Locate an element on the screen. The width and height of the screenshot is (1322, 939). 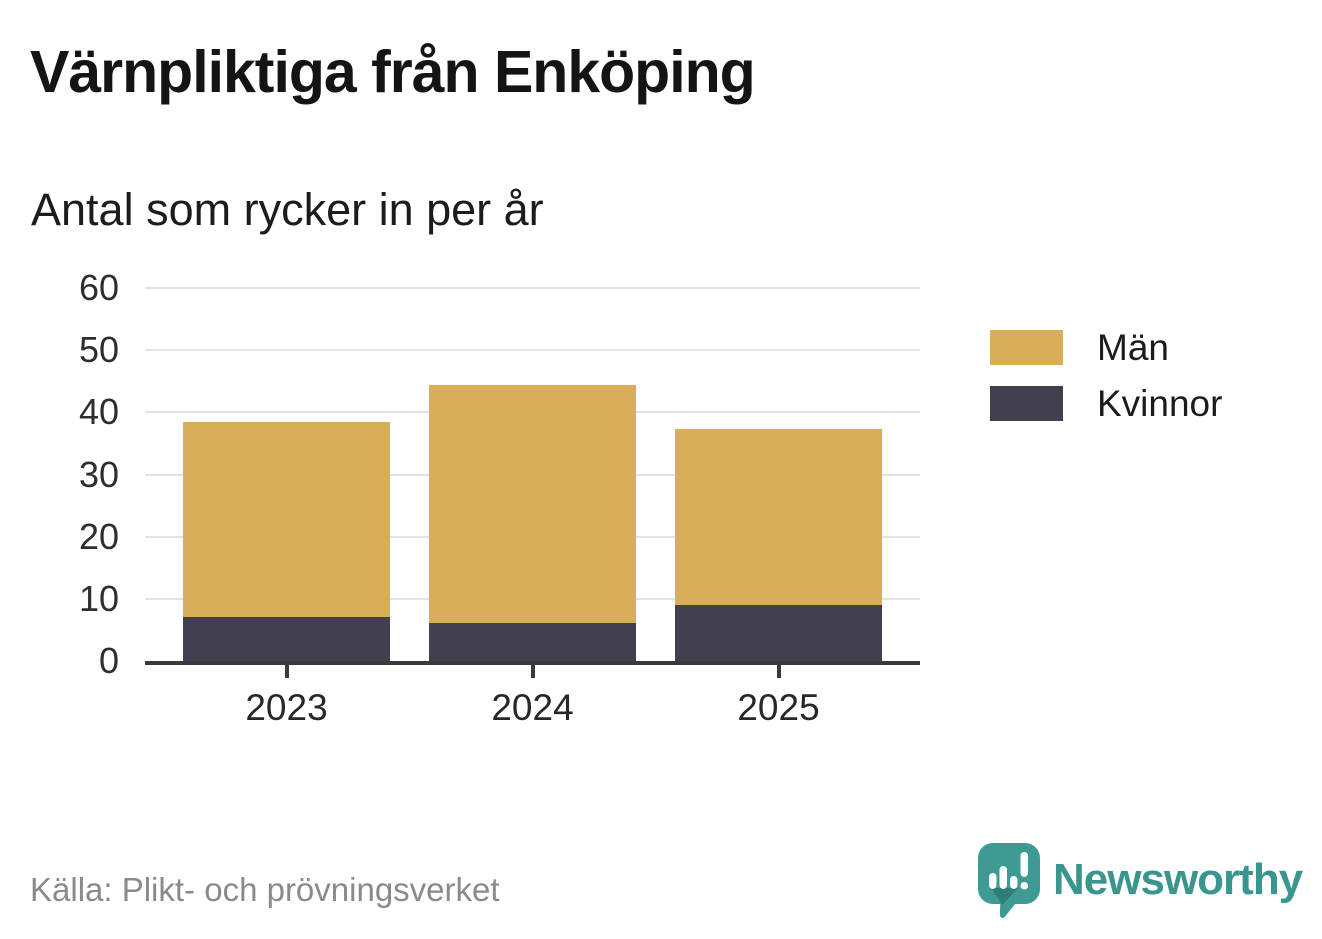
bar-2023: 2023 is located at coordinates (286, 574).